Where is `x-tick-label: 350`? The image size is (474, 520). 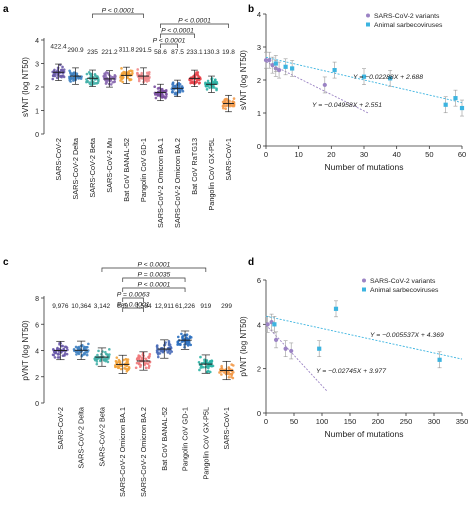
x-tick-label: 350 is located at coordinates (462, 421).